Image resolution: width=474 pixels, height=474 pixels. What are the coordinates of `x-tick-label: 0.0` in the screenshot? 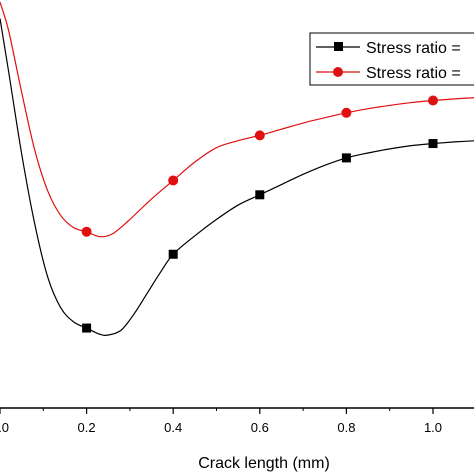 It's located at (4, 427).